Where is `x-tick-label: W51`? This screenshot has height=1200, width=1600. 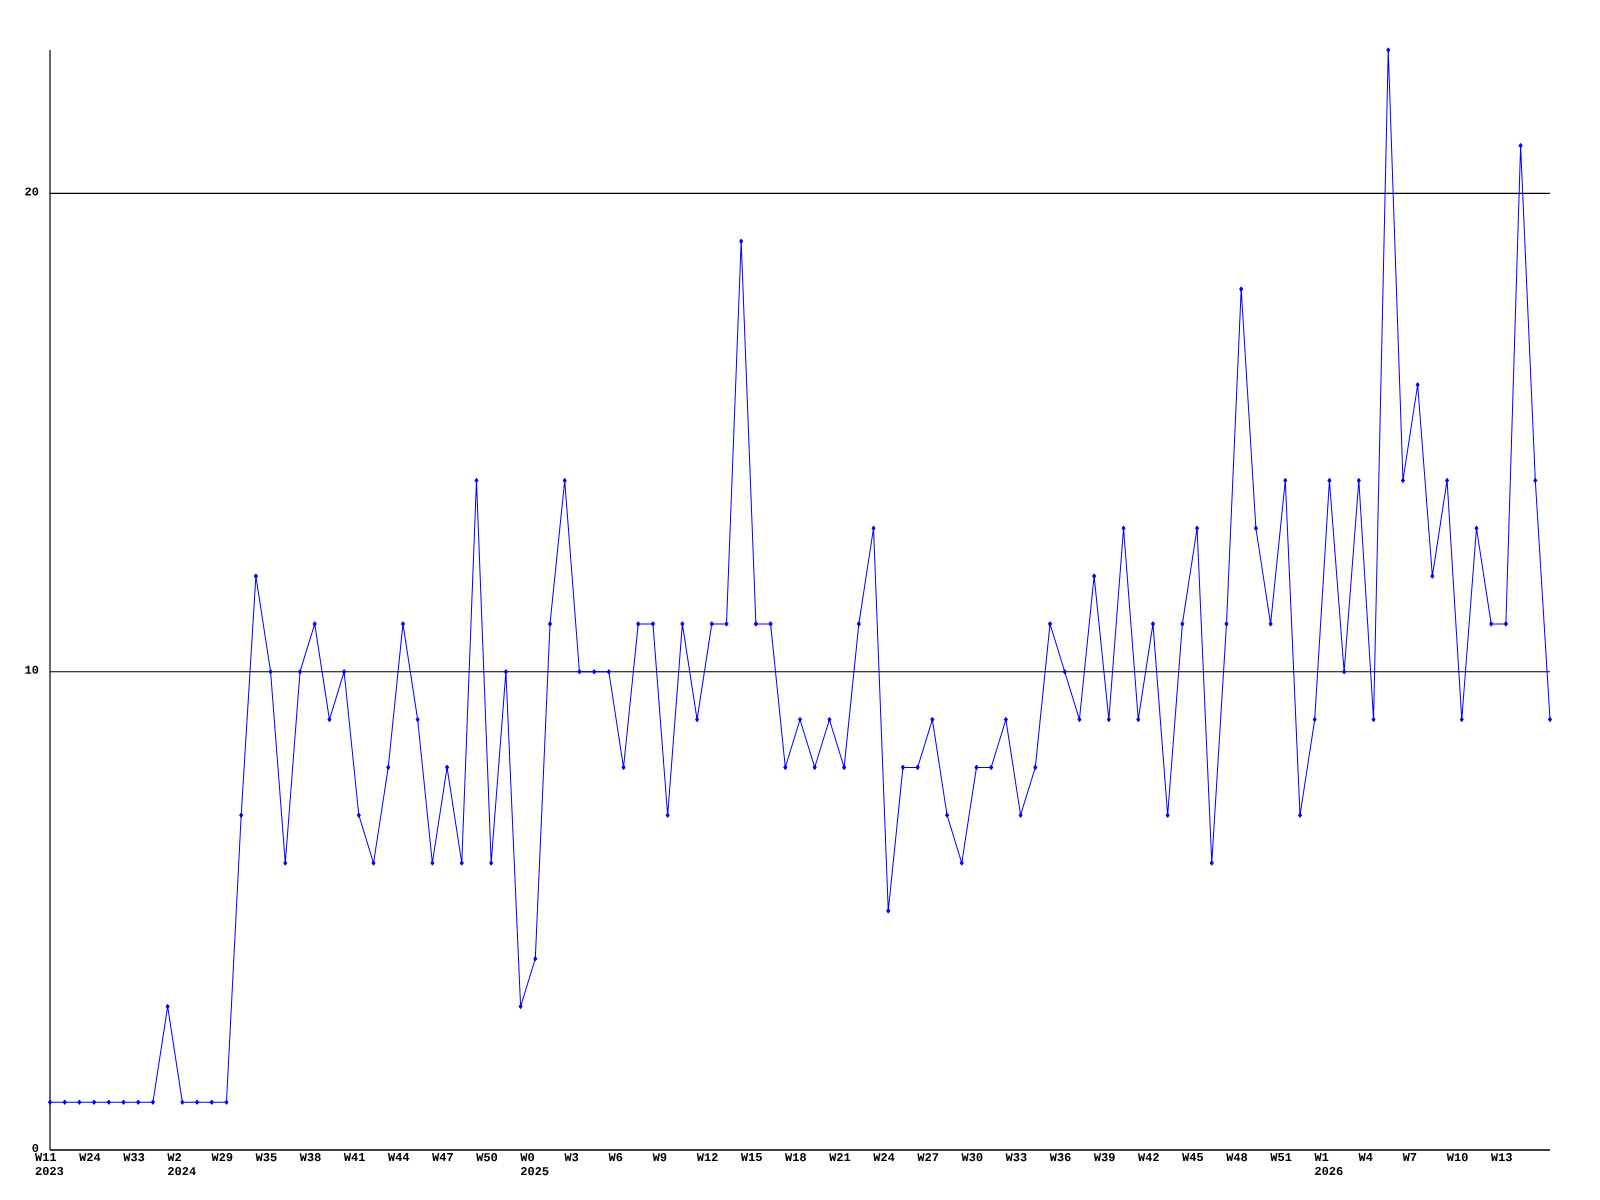
x-tick-label: W51 is located at coordinates (1281, 1157).